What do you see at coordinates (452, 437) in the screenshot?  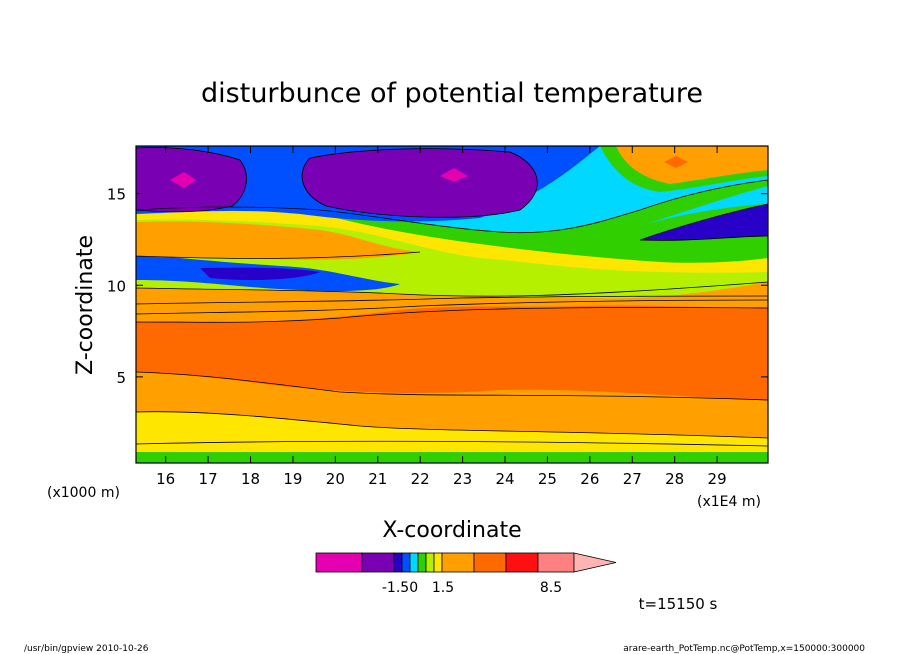 I see `field-yellow-lower` at bounding box center [452, 437].